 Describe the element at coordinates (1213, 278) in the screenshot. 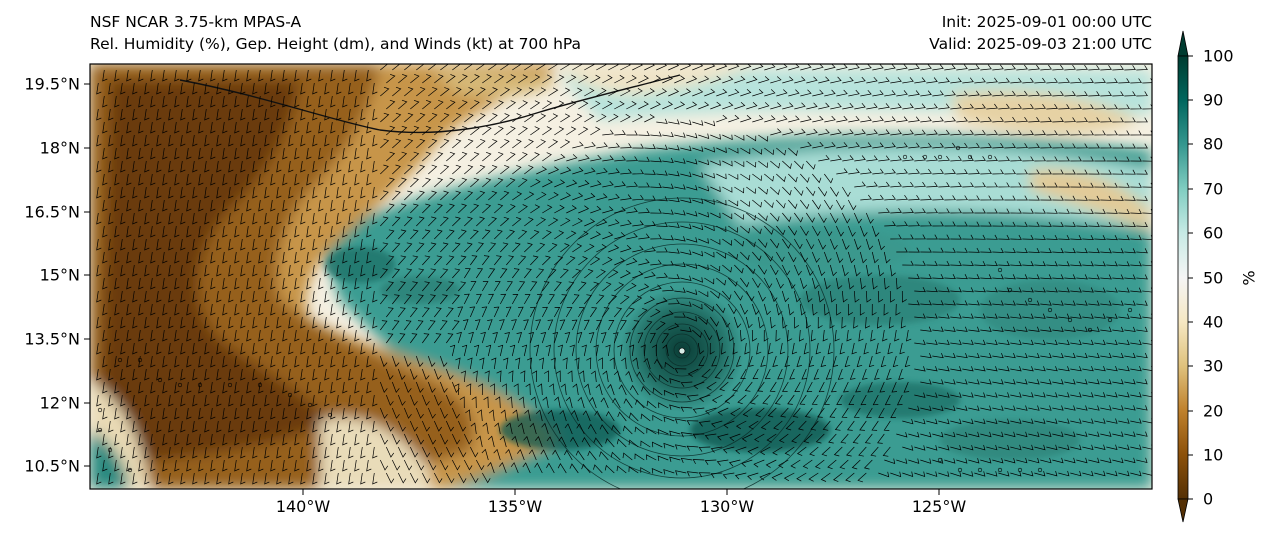

I see `colorbar-tick-50: 50` at that location.